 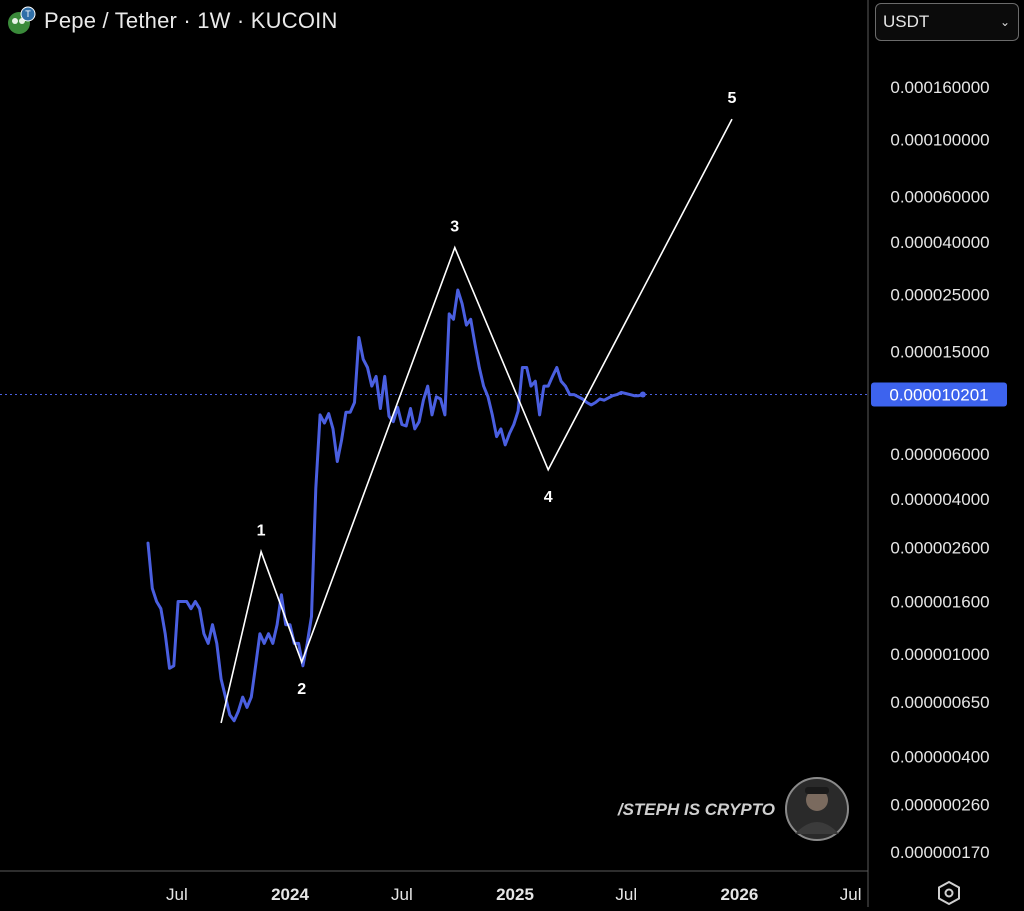 I want to click on watermark-text: /STEPH IS CRYPTO, so click(x=696, y=809).